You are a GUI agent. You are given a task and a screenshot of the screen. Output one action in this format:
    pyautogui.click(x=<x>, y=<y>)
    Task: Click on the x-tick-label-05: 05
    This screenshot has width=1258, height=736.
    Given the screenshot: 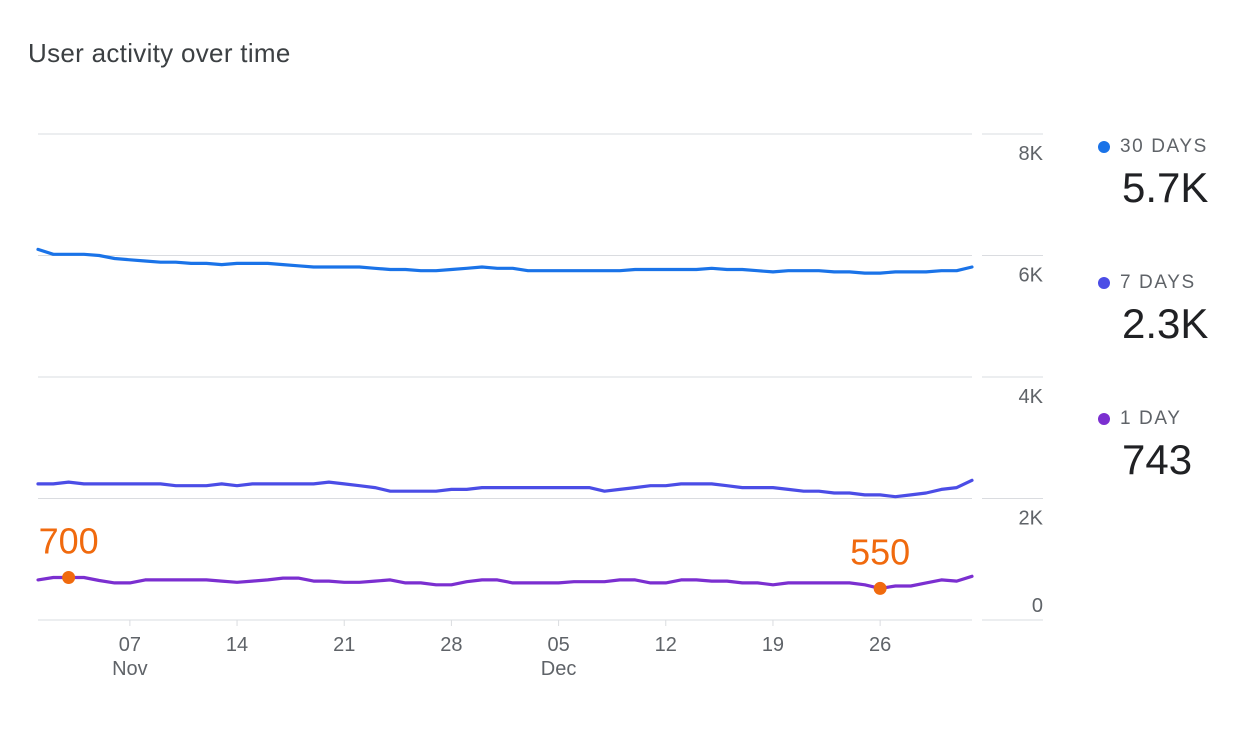 What is the action you would take?
    pyautogui.click(x=558, y=645)
    